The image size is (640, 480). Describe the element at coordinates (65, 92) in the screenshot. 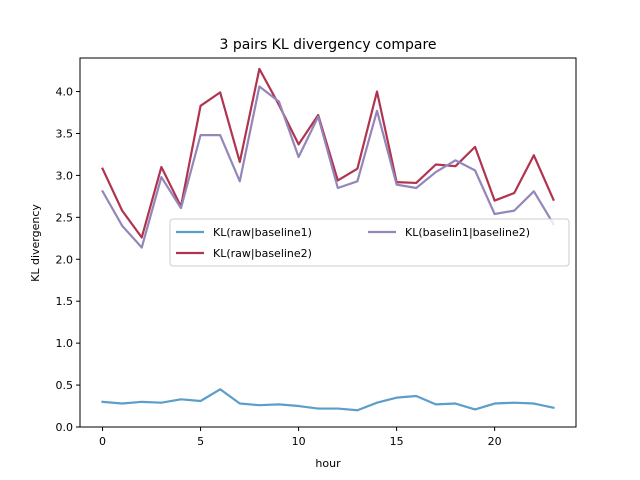

I see `y-tick-label: 4.0` at that location.